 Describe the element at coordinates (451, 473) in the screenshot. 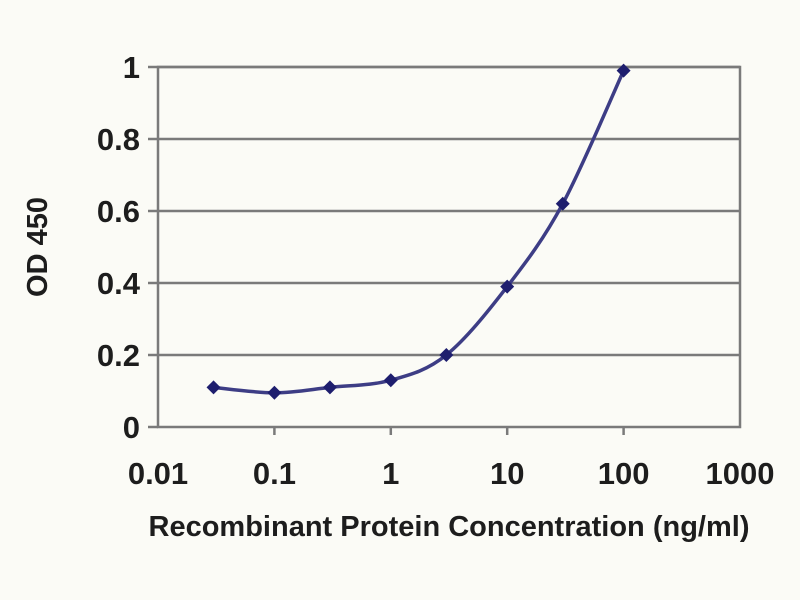

I see `x-axis-tick-labels: 0.01 0.1 1 10 100 1000` at that location.